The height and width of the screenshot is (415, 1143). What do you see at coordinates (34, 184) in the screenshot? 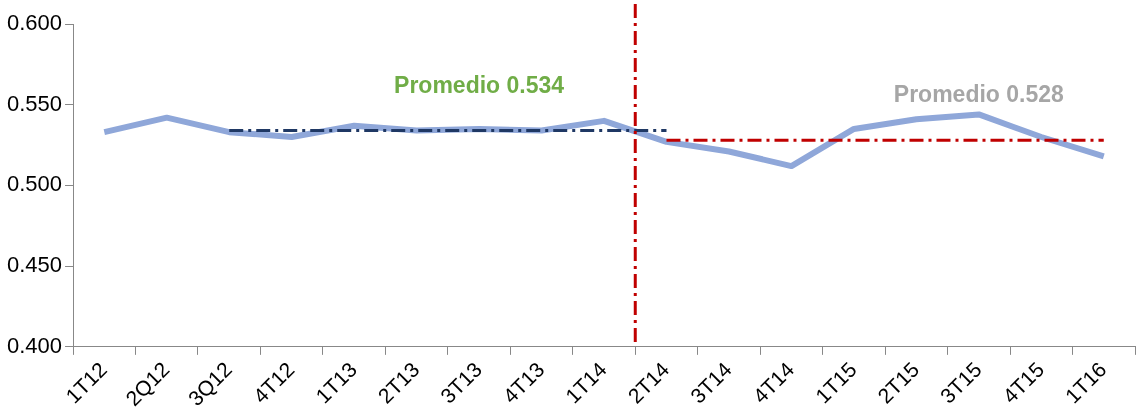
I see `y-tick-label: 0.500` at bounding box center [34, 184].